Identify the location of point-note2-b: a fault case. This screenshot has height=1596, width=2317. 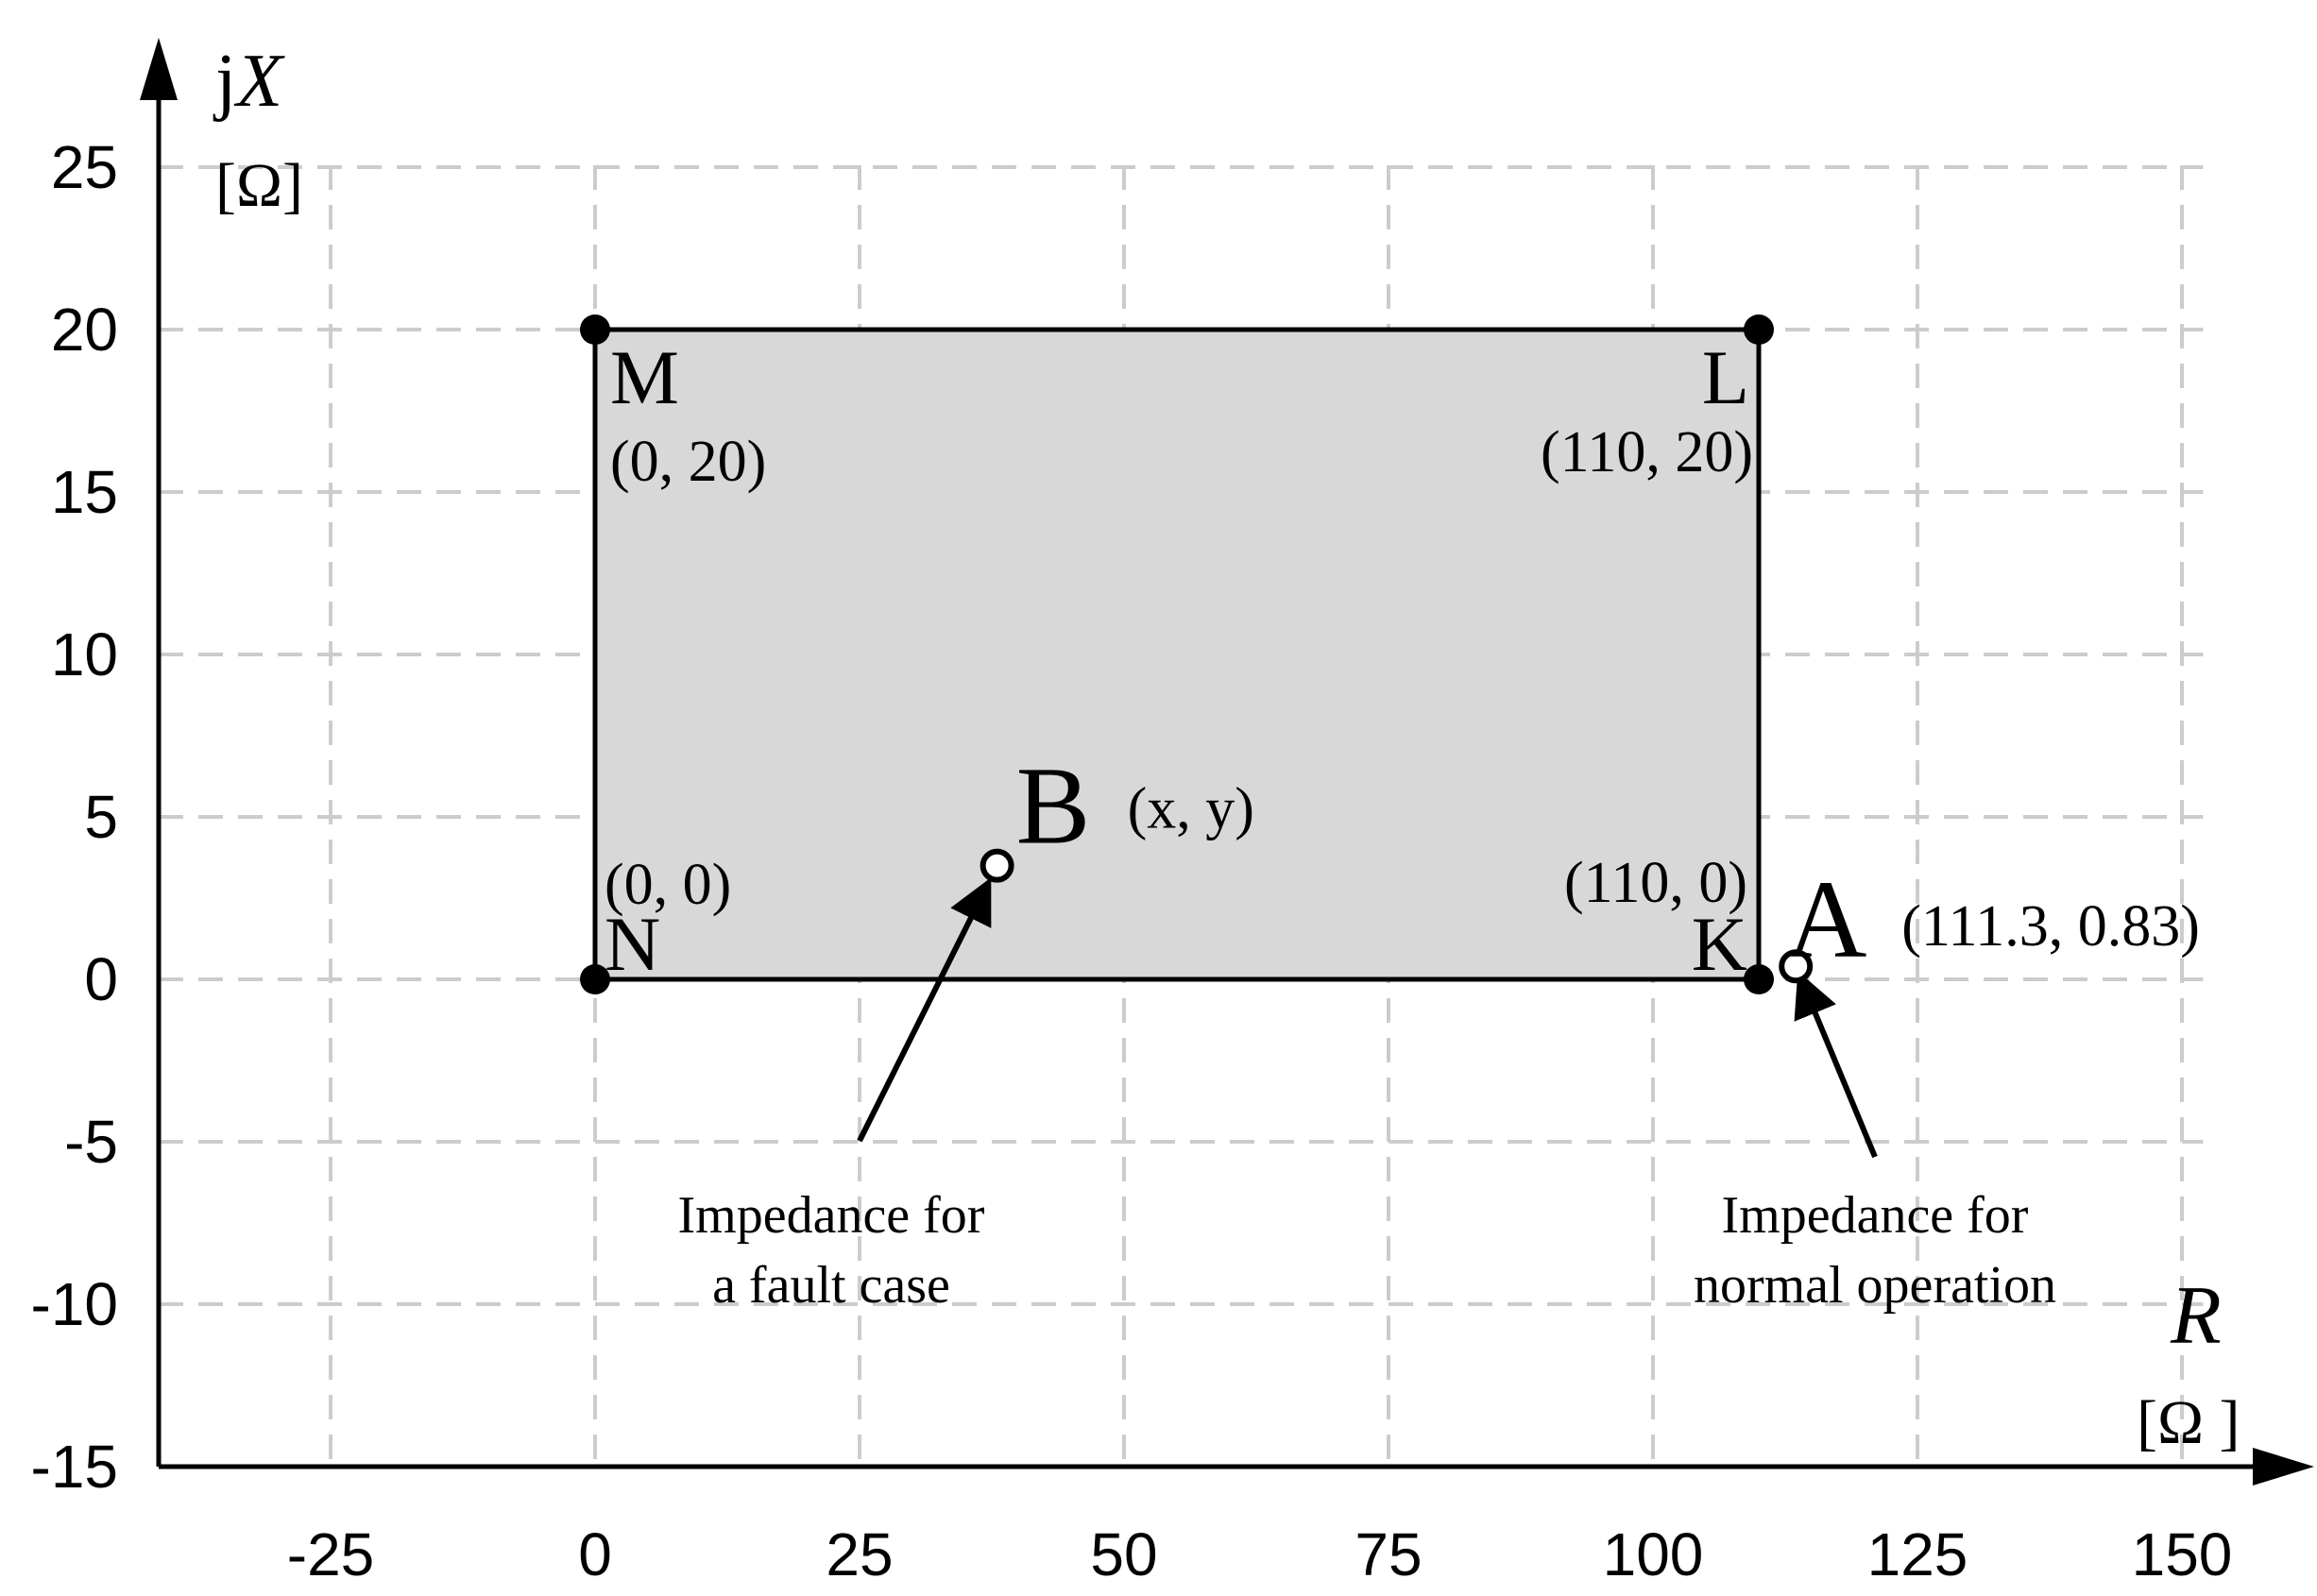
(831, 1286).